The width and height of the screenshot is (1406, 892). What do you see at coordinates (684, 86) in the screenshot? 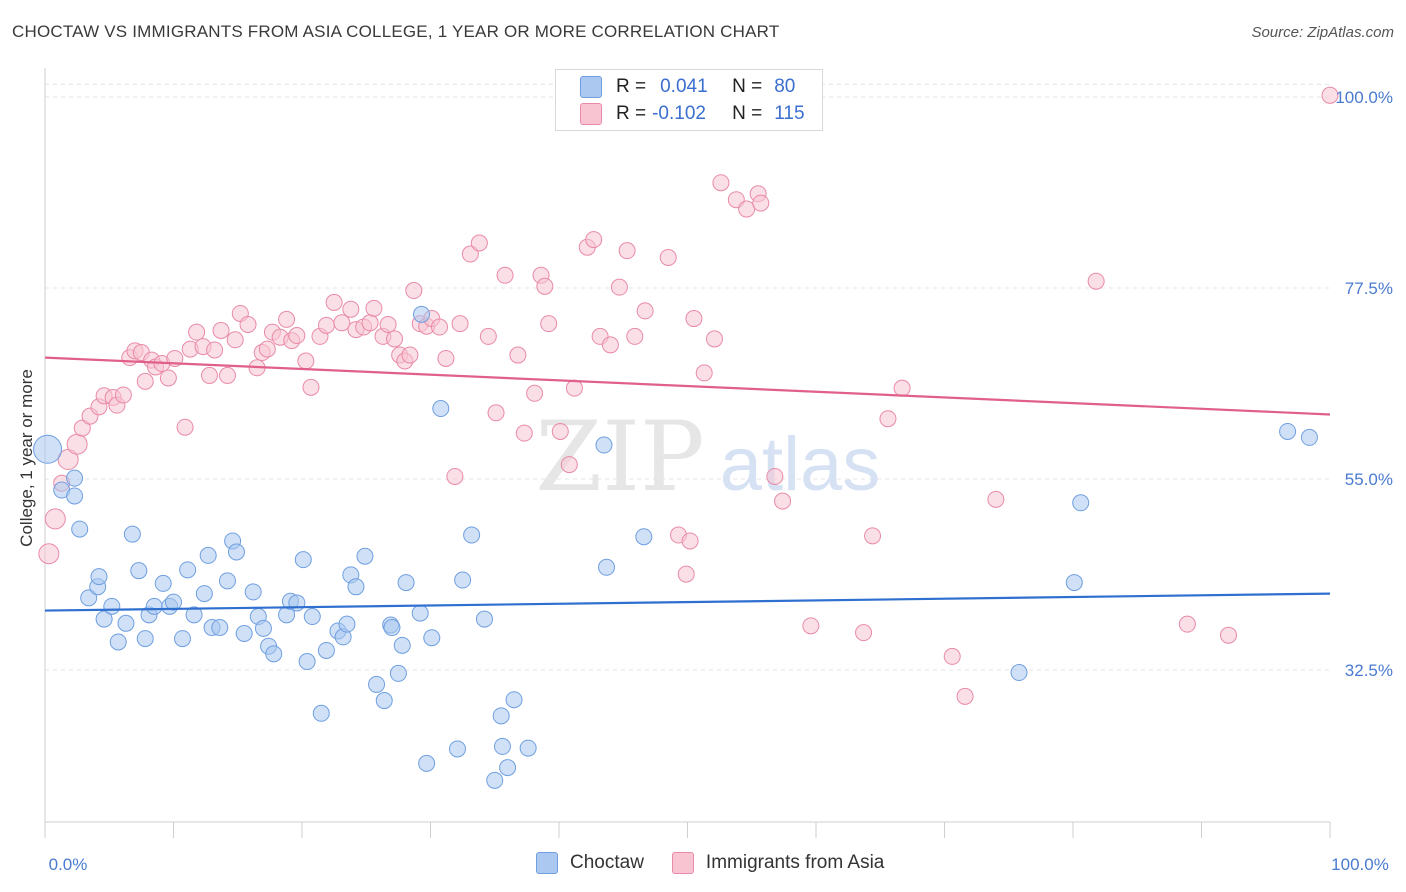
I see `legend-r-value: 0.041` at bounding box center [684, 86].